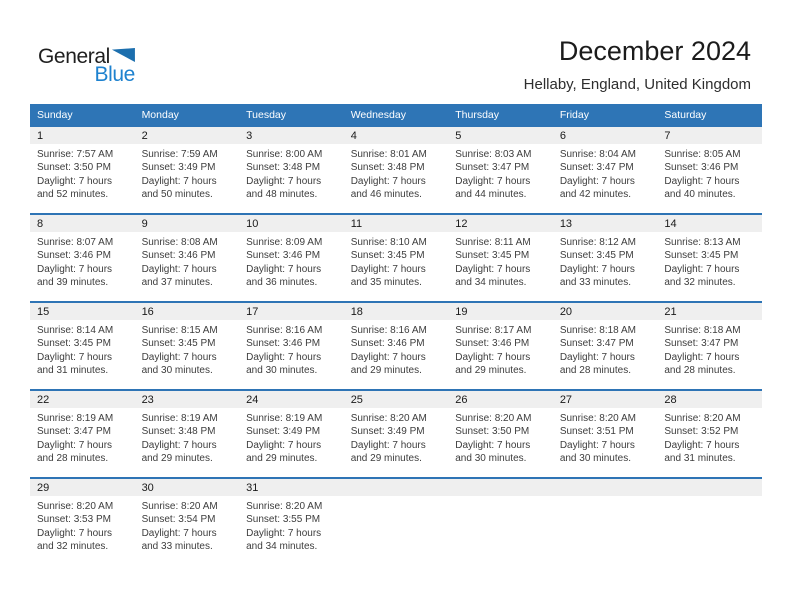  What do you see at coordinates (406, 168) in the screenshot?
I see `sunset-value: 3:48 PM` at bounding box center [406, 168].